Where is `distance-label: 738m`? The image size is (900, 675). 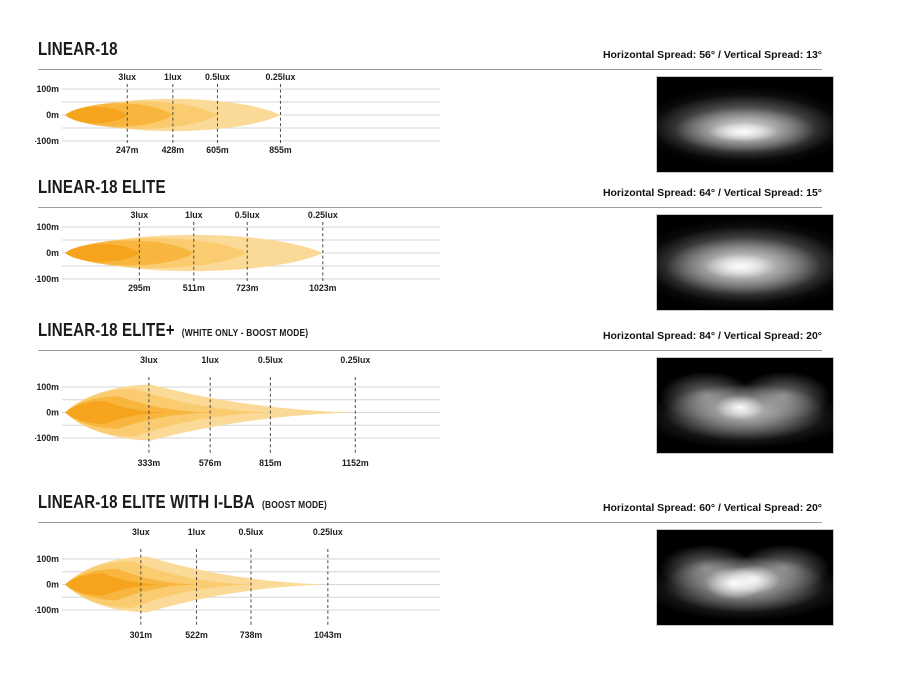 distance-label: 738m is located at coordinates (251, 635).